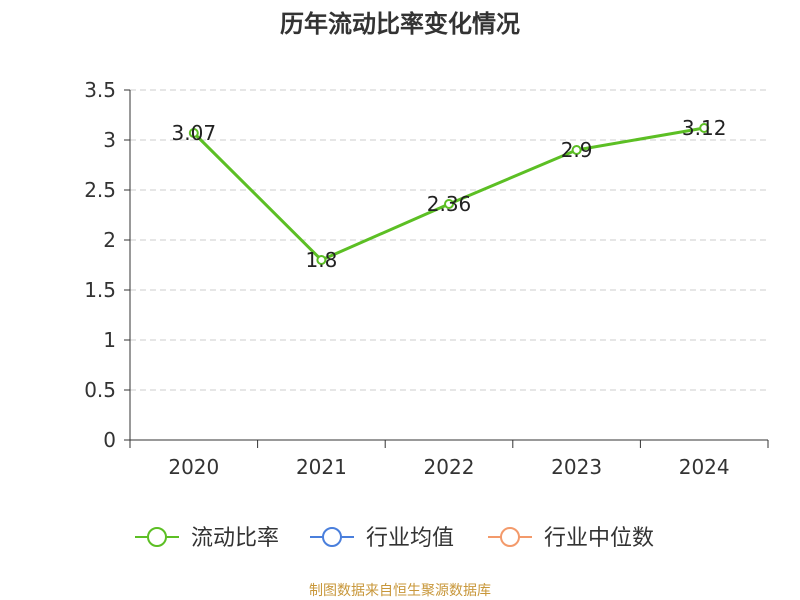 This screenshot has width=800, height=600. What do you see at coordinates (100, 90) in the screenshot?
I see `y-tick-label: 3.5` at bounding box center [100, 90].